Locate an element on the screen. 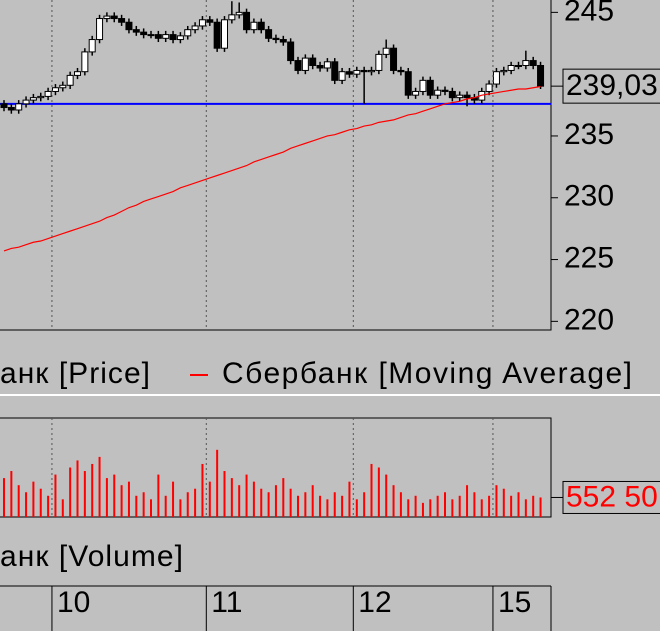 This screenshot has width=660, height=631. volume-marker-label: 552 50 is located at coordinates (612, 496).